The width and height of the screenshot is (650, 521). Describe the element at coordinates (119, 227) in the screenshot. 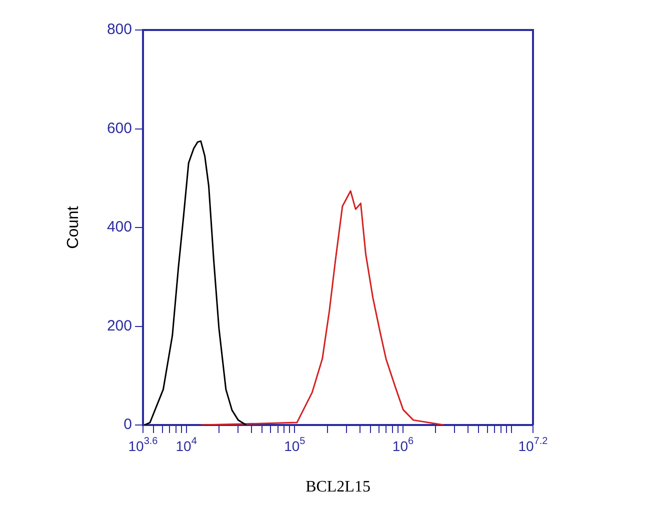

I see `y-tick-label: 400` at that location.